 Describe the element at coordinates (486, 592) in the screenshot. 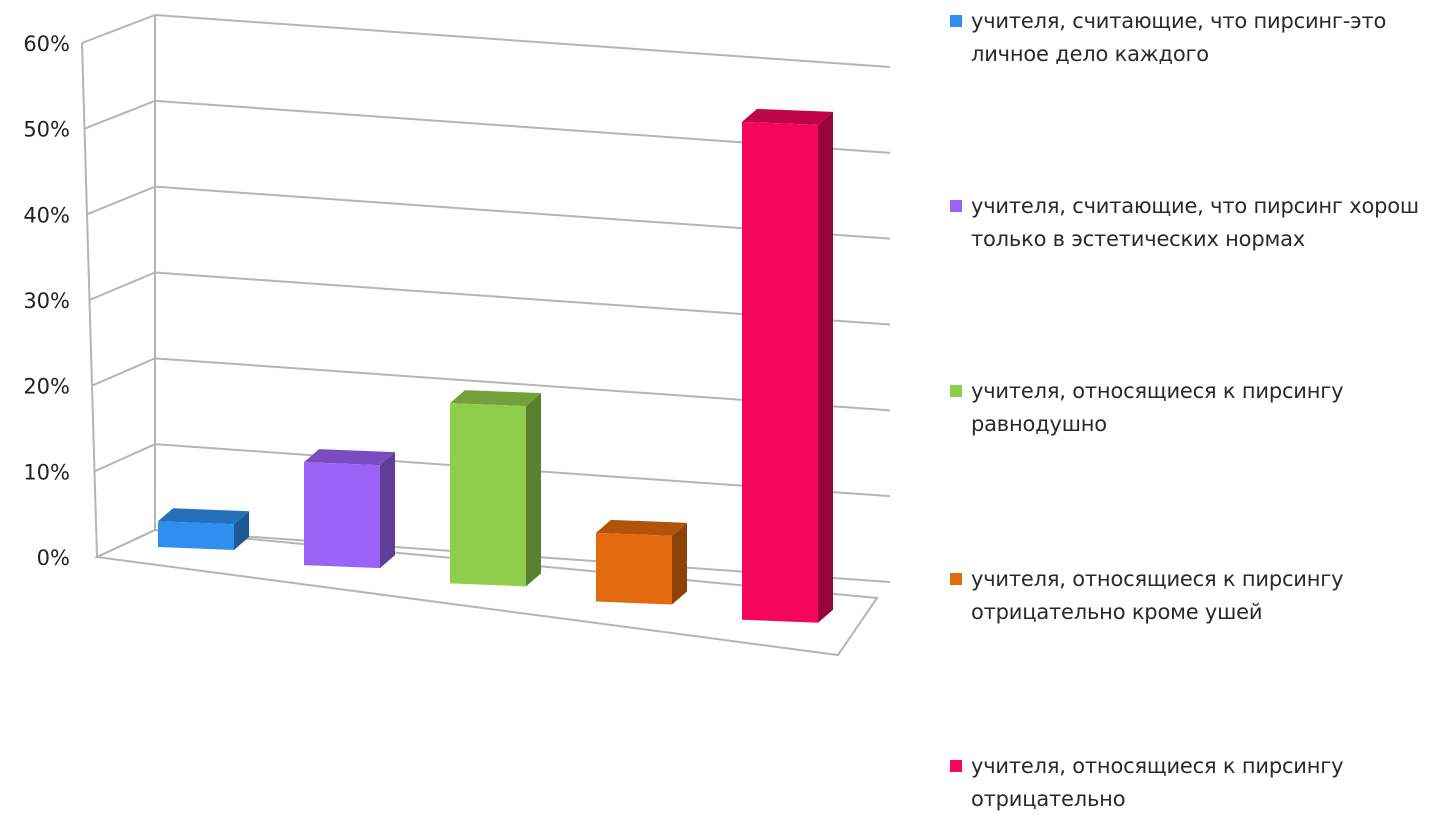

I see `chart-floor` at that location.